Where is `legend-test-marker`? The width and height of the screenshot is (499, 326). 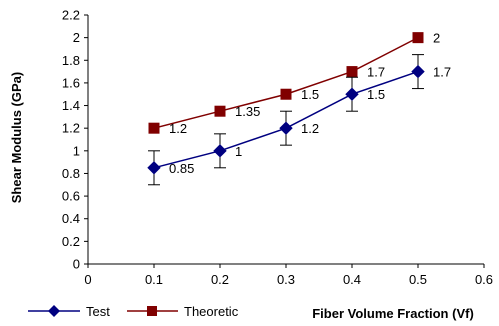 legend-test-marker is located at coordinates (54, 311).